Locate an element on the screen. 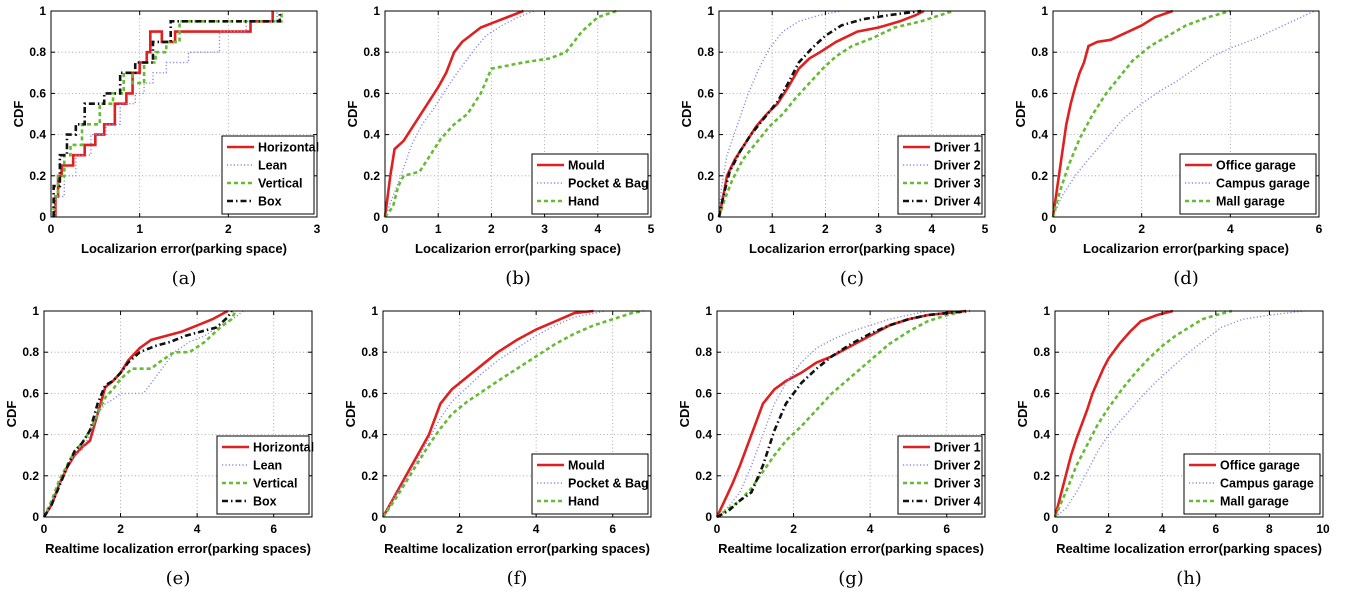 This screenshot has height=594, width=1349. series-line-campus-garage is located at coordinates (1179, 414).